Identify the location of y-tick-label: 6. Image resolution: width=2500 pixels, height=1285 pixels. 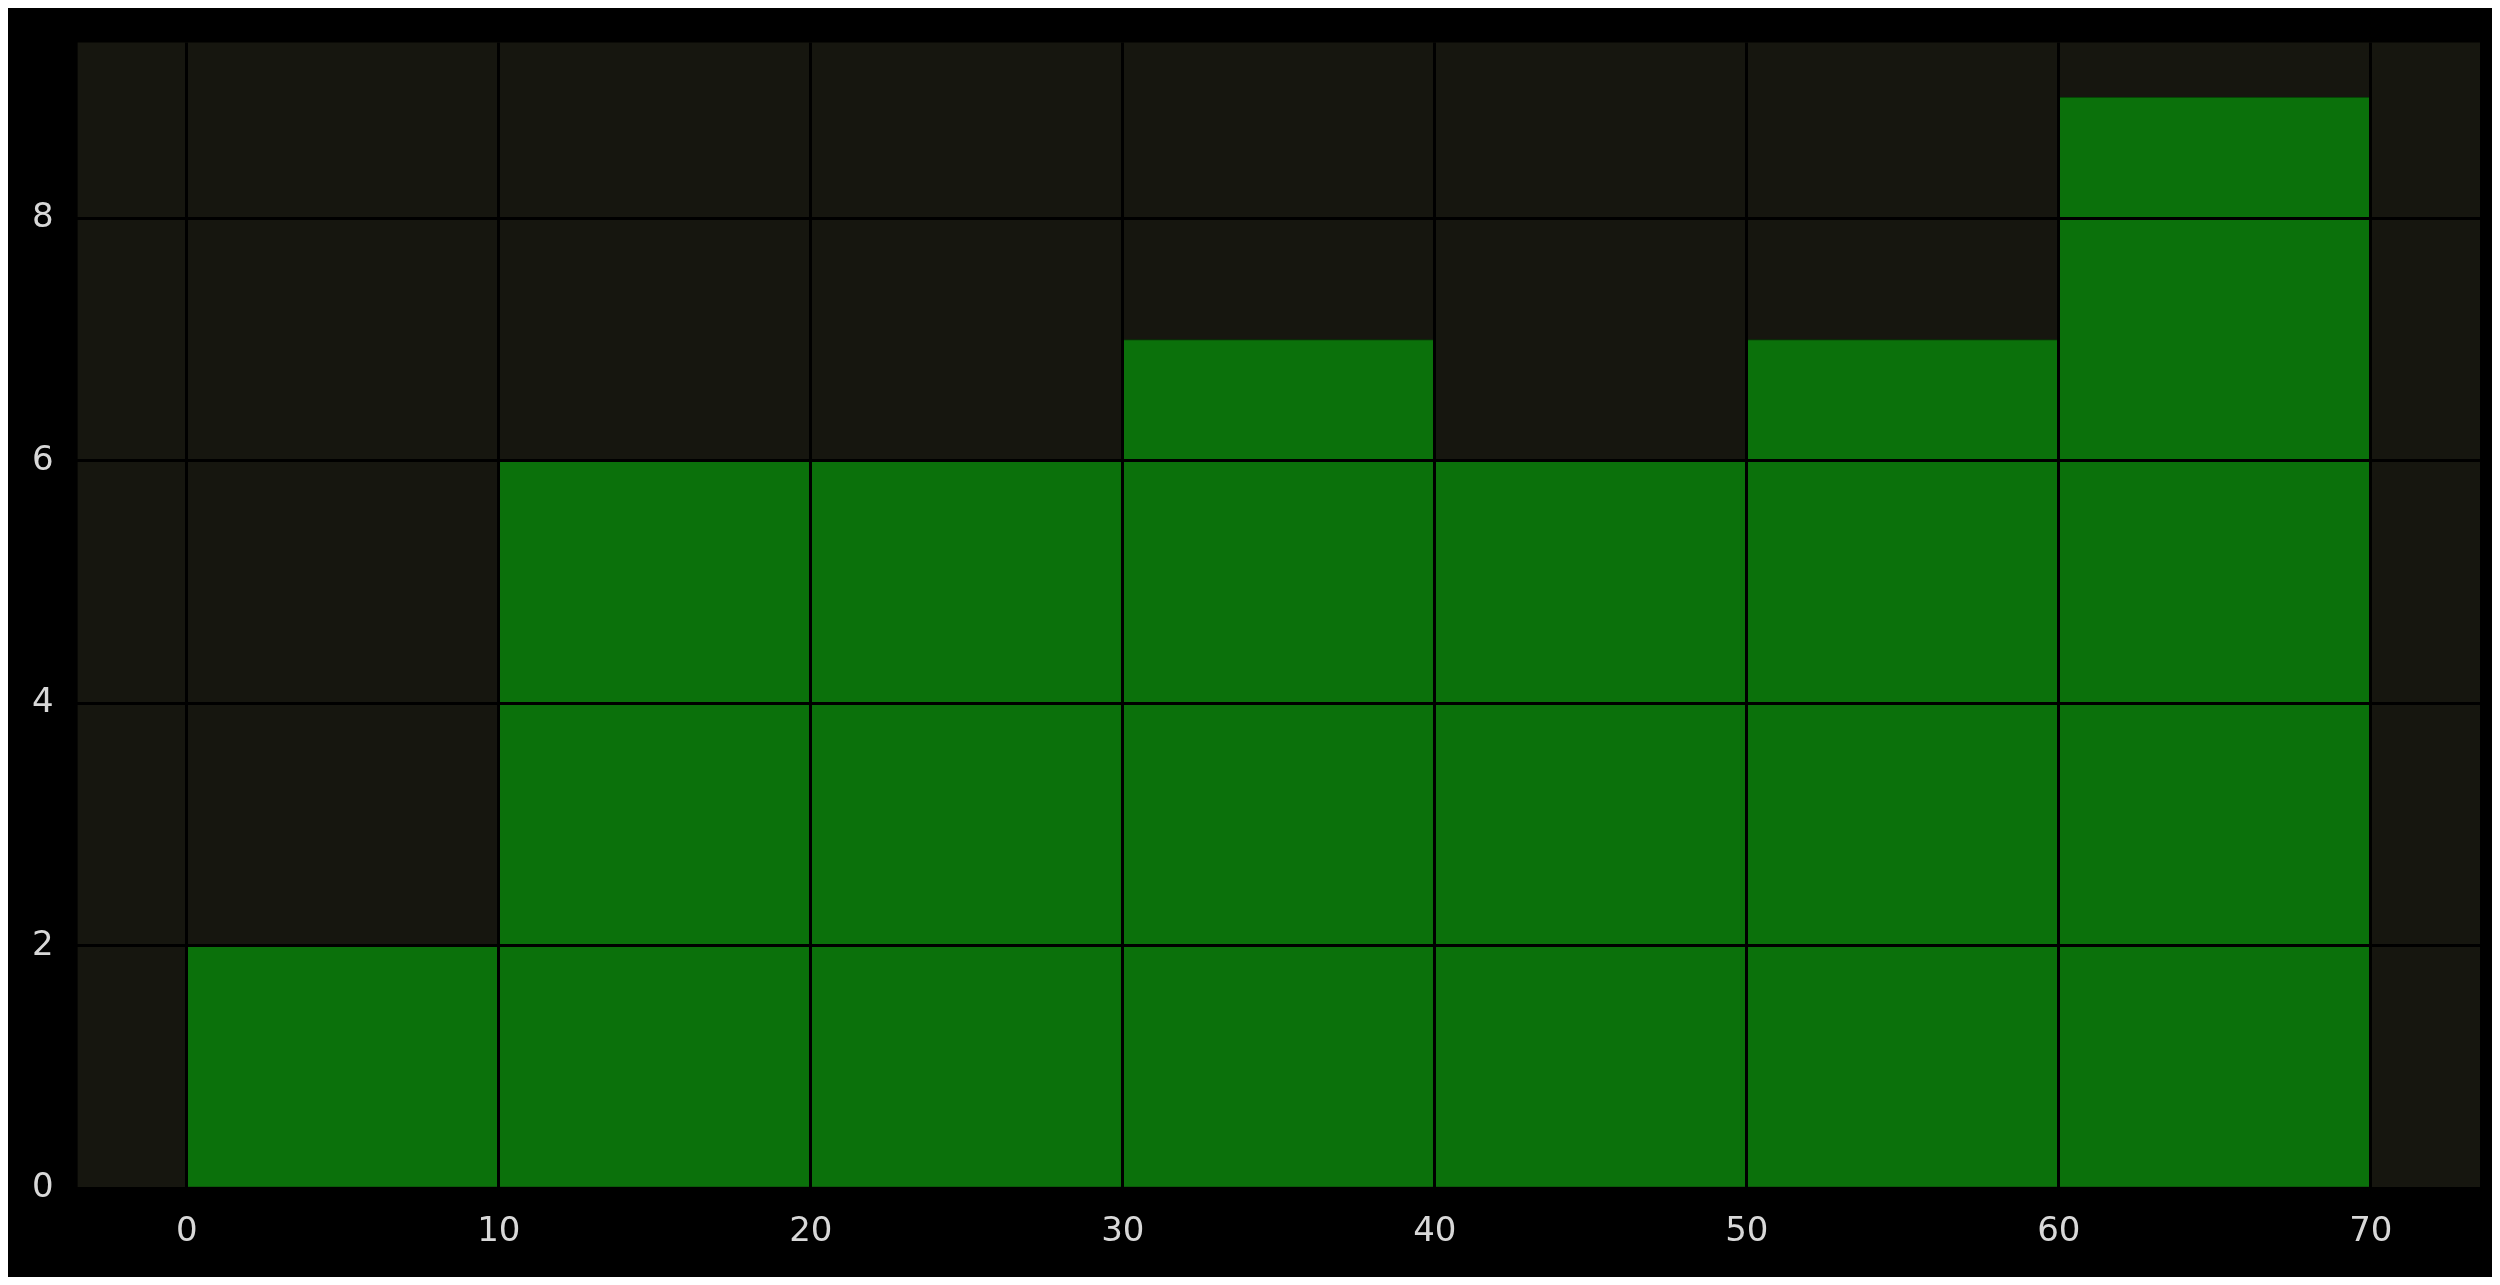
(42, 457).